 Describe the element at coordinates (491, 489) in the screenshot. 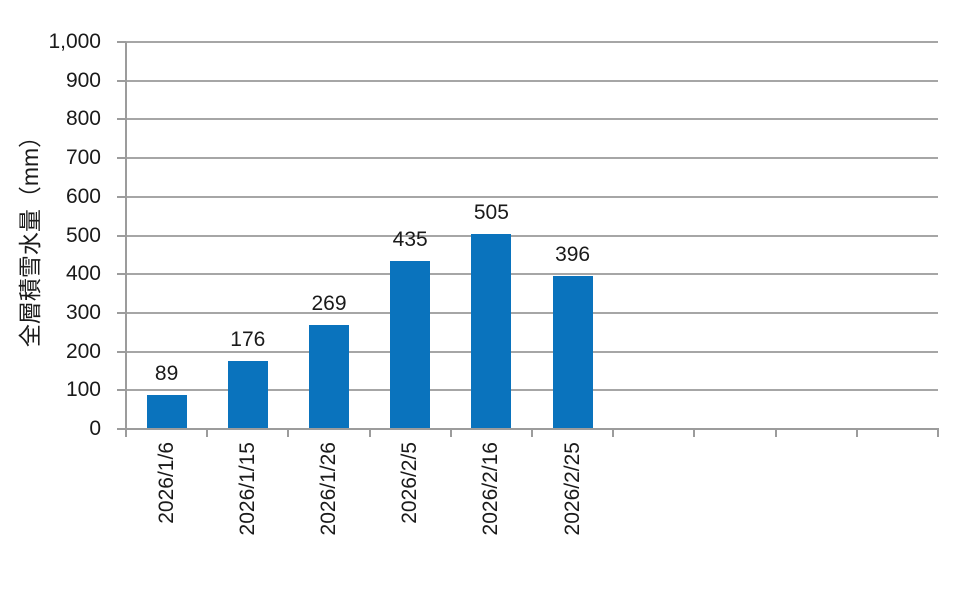

I see `x-tick-label: 2026/2/16` at that location.